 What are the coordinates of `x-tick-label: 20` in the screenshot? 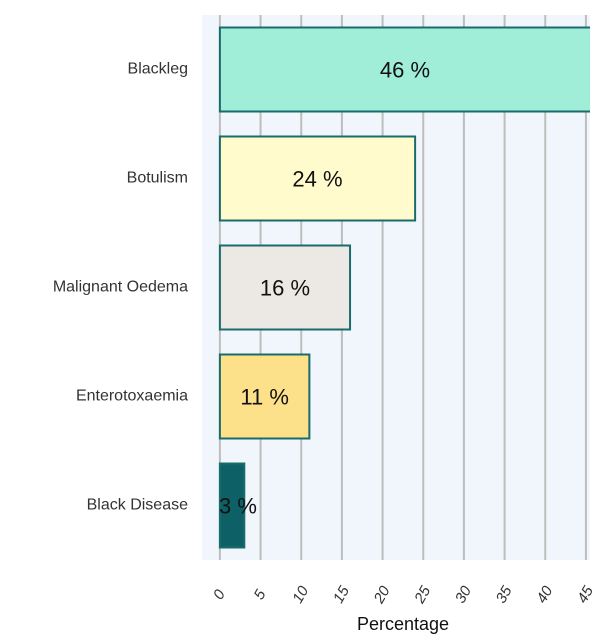 It's located at (382, 595).